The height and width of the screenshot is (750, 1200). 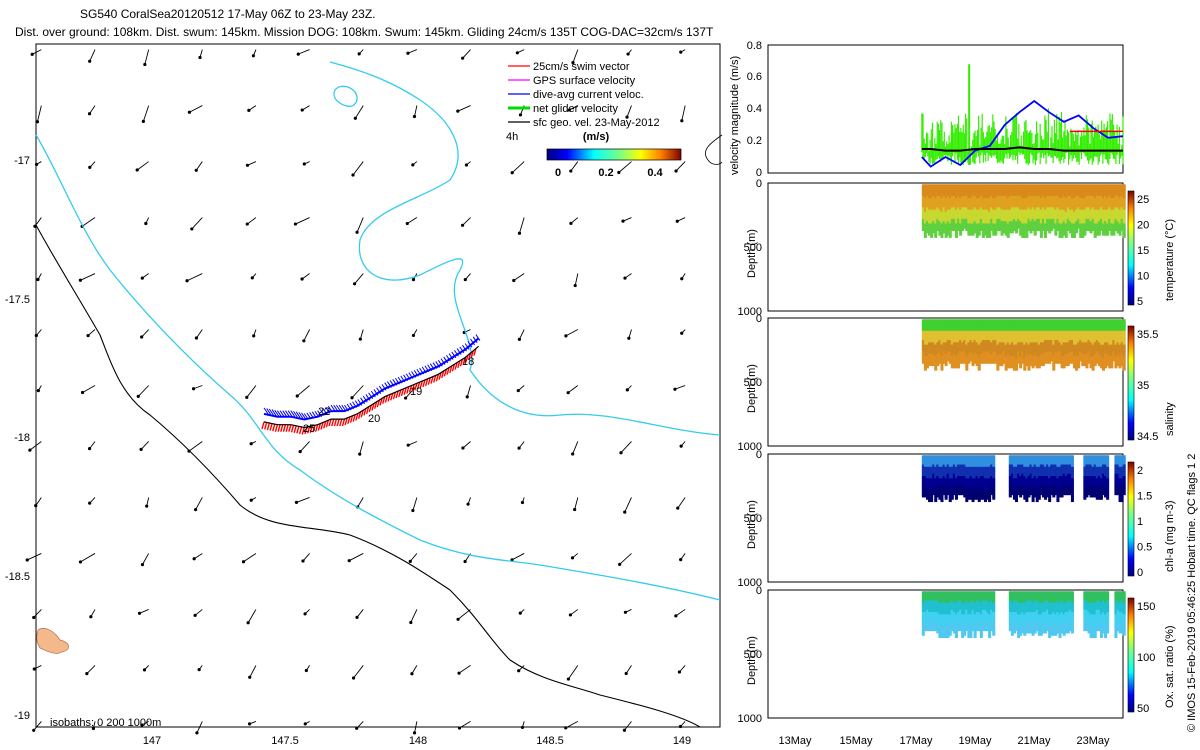 What do you see at coordinates (338, 422) in the screenshot?
I see `swim-vector` at bounding box center [338, 422].